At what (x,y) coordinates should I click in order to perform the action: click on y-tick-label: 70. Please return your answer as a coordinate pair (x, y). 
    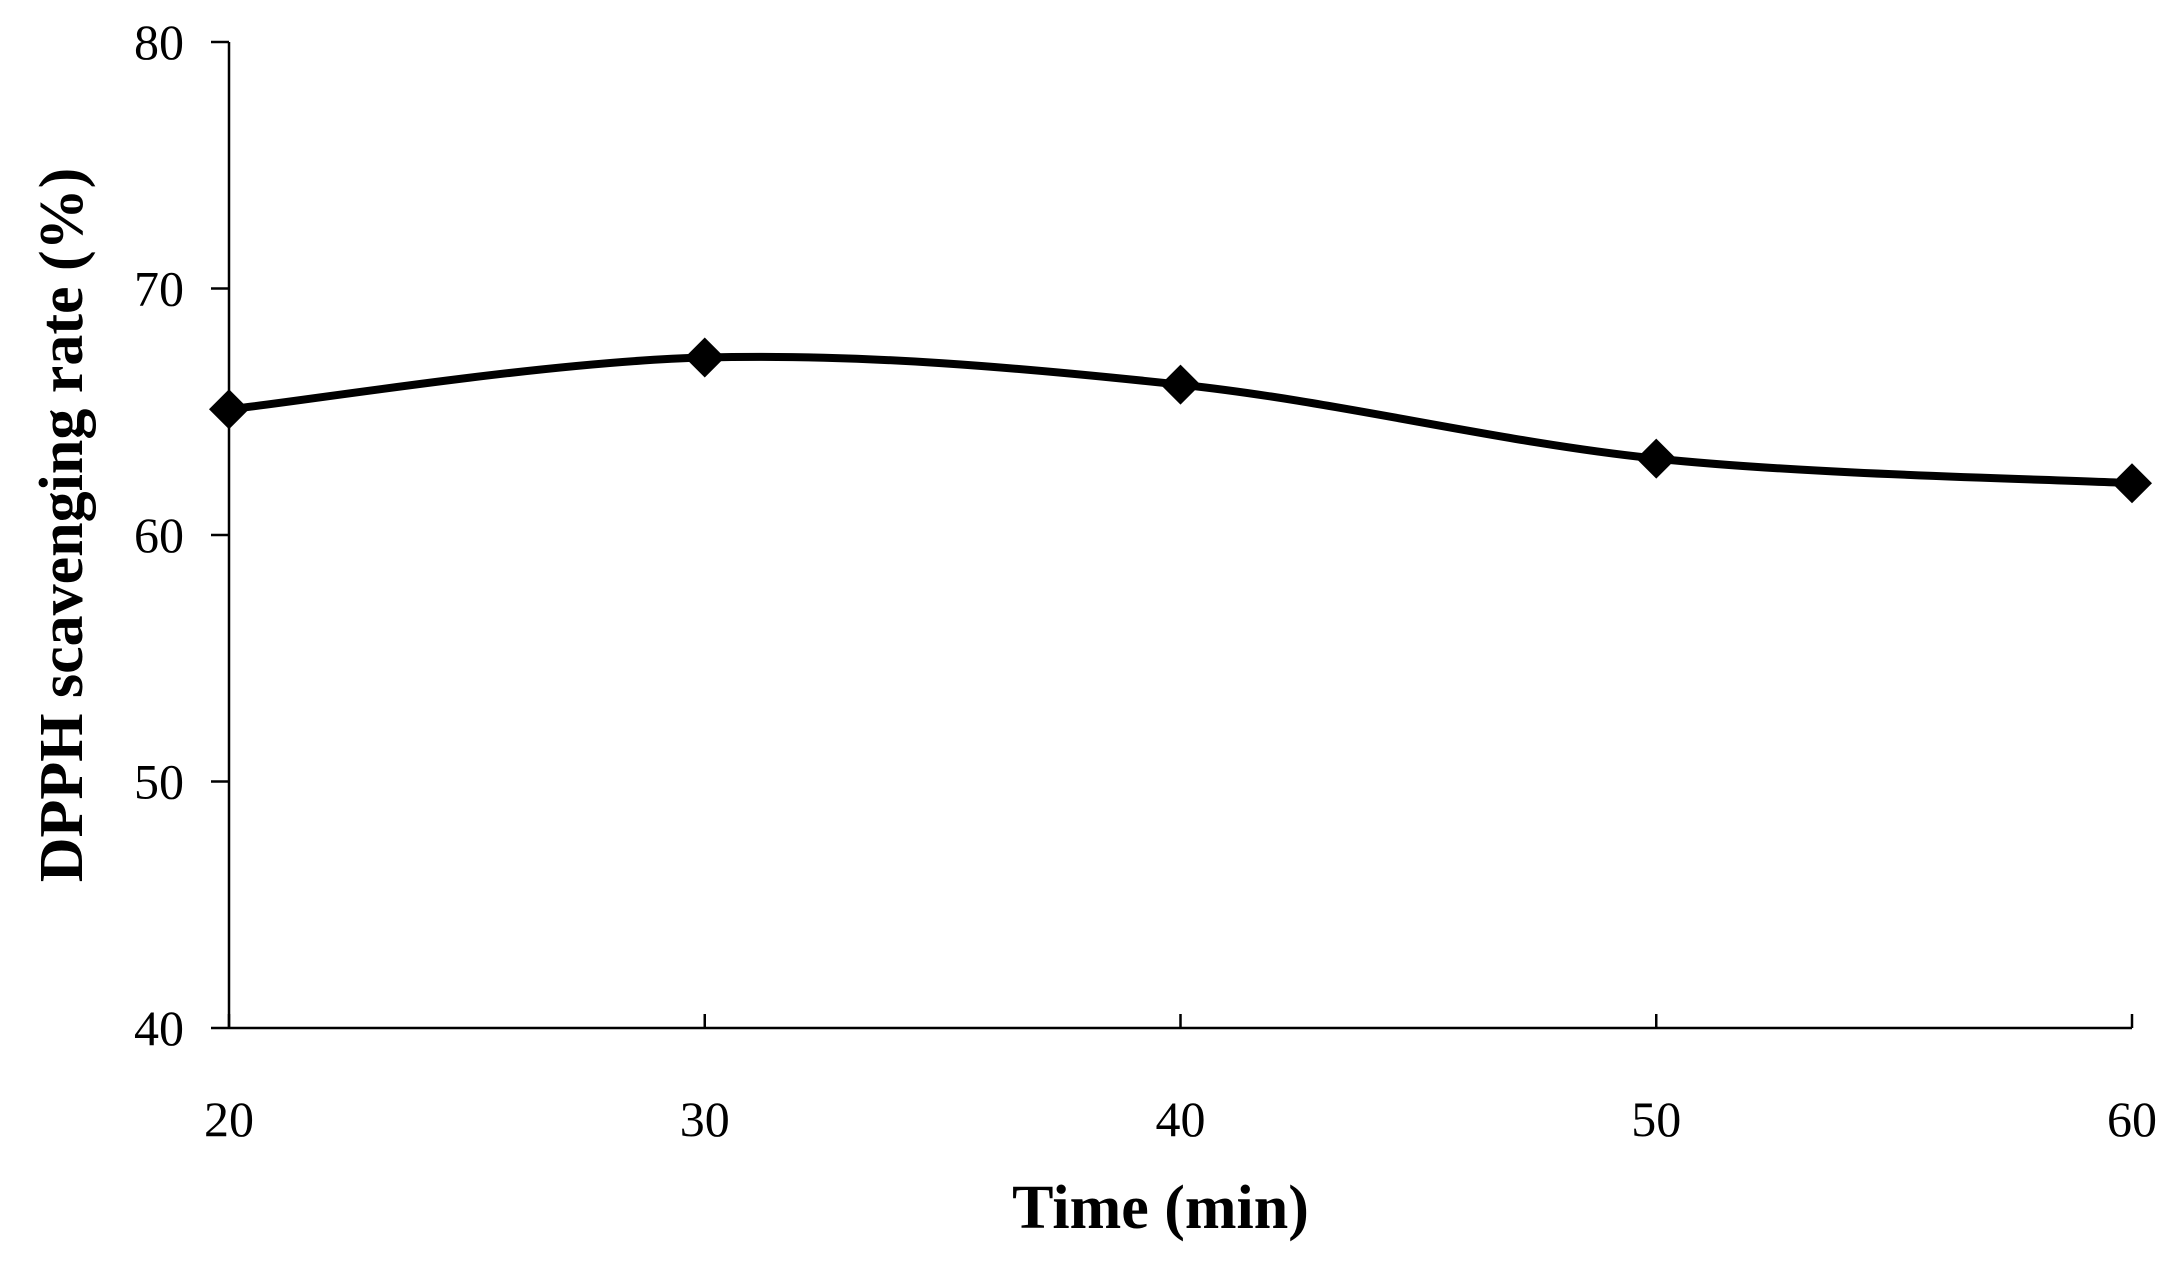
    Looking at the image, I should click on (159, 289).